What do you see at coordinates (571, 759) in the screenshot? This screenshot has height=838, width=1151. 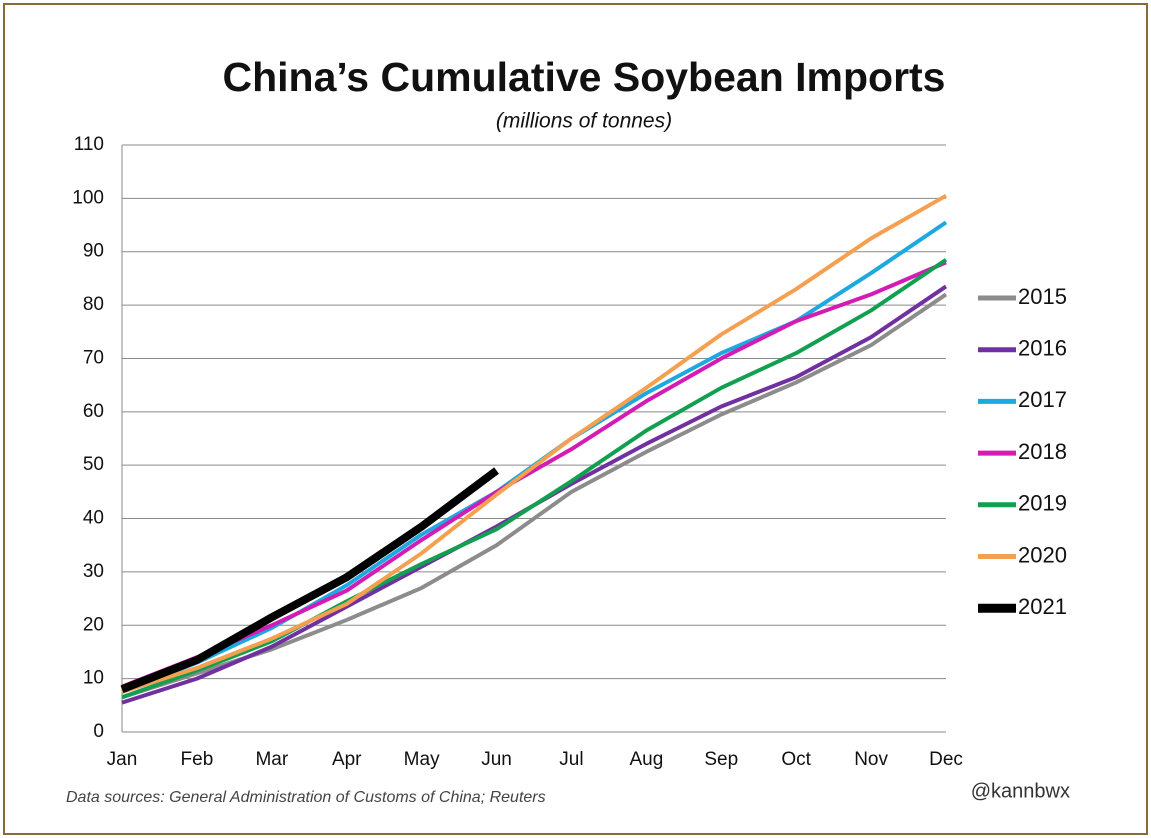 I see `x-tick-label: Jul` at bounding box center [571, 759].